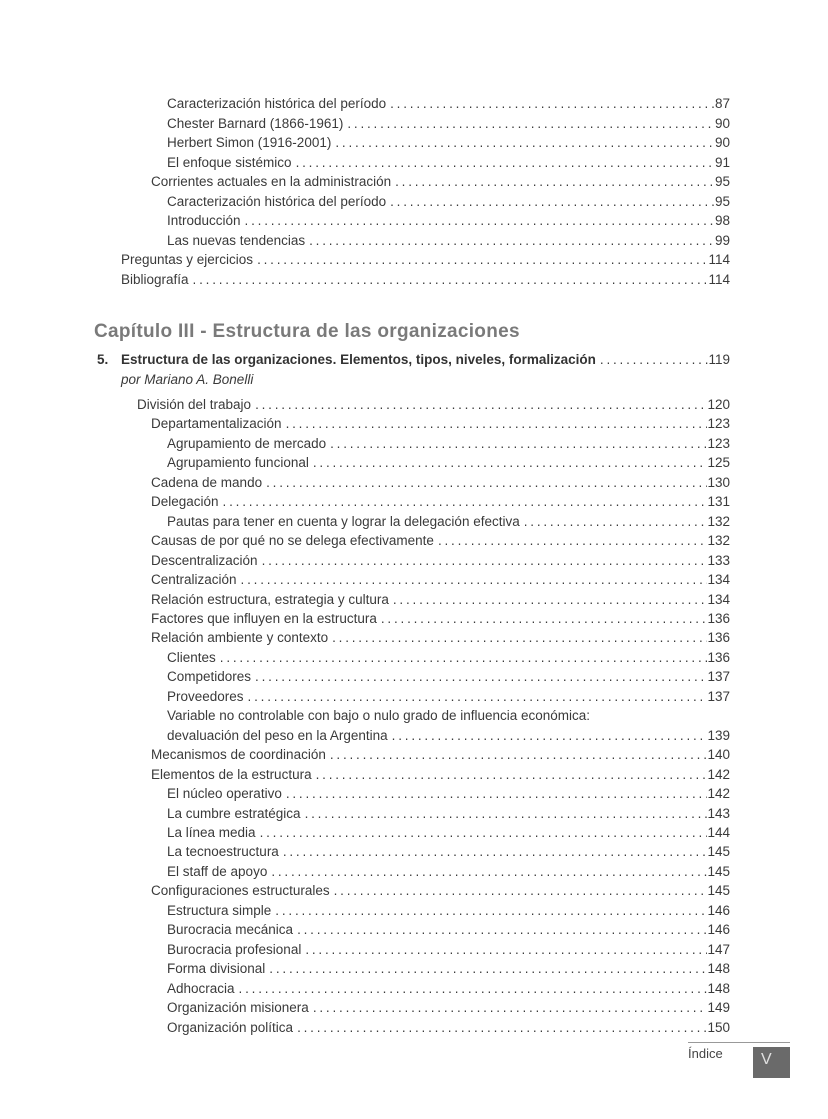  Describe the element at coordinates (230, 930) in the screenshot. I see `toc-entry-label: Burocracia mecánica` at that location.